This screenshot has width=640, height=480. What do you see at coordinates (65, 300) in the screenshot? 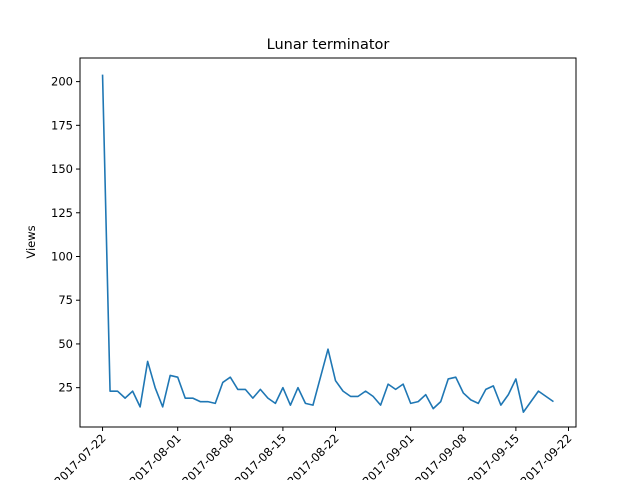
I see `y-tick-label: 75` at bounding box center [65, 300].